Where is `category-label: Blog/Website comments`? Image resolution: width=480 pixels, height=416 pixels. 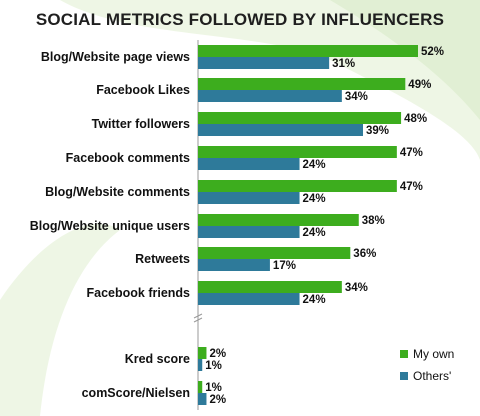
category-label: Blog/Website comments is located at coordinates (117, 192).